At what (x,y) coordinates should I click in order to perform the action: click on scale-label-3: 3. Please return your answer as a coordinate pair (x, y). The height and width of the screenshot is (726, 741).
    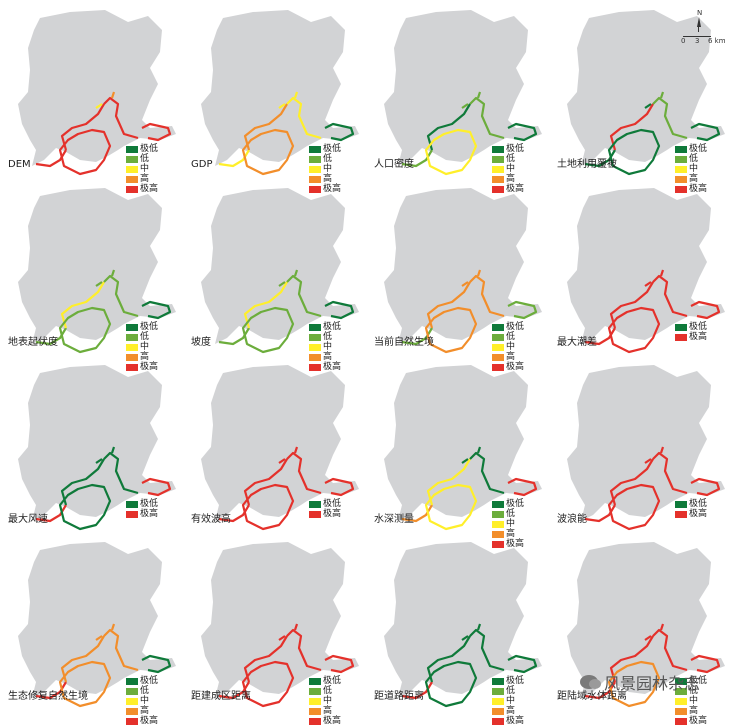
    Looking at the image, I should click on (697, 41).